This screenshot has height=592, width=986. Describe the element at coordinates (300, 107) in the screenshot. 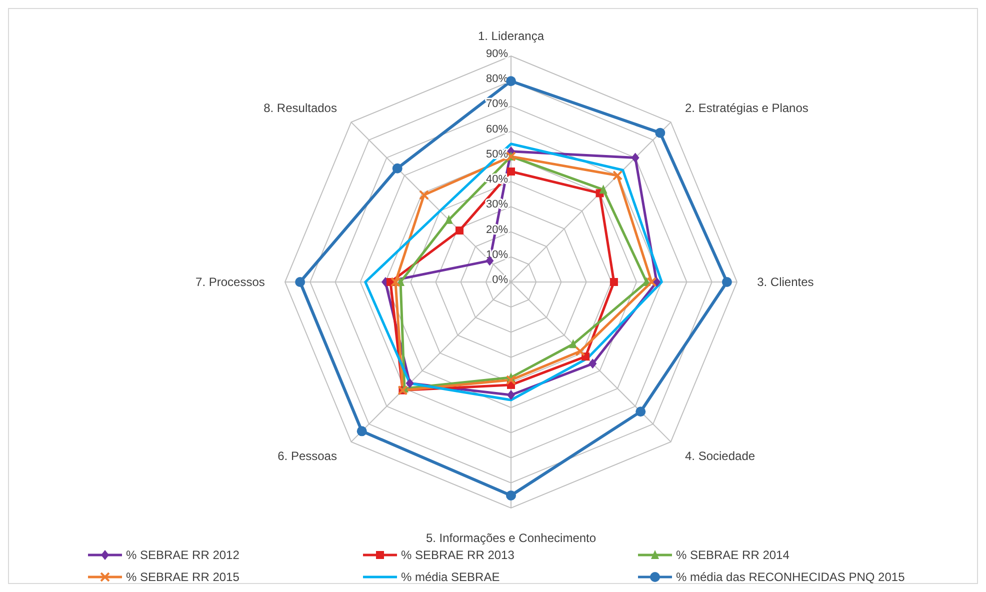

I see `spoke-label: 8. Resultados` at that location.